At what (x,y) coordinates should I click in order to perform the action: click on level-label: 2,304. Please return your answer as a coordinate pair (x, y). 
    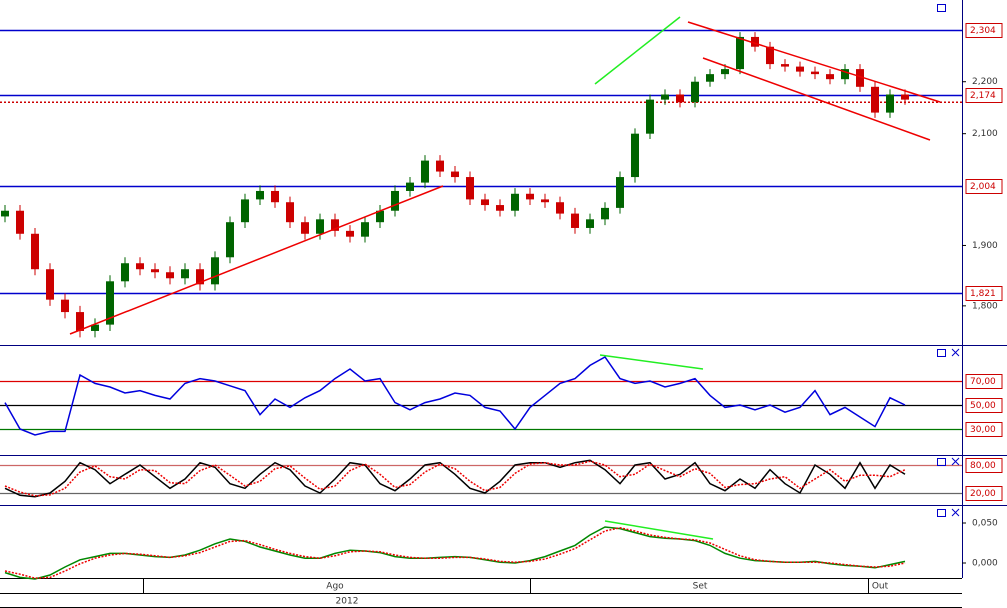
    Looking at the image, I should click on (983, 31).